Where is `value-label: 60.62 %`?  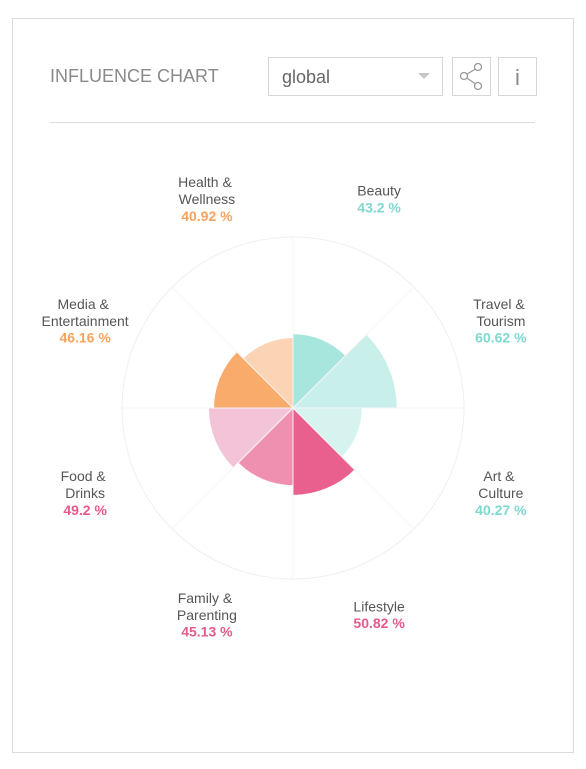 value-label: 60.62 % is located at coordinates (501, 338).